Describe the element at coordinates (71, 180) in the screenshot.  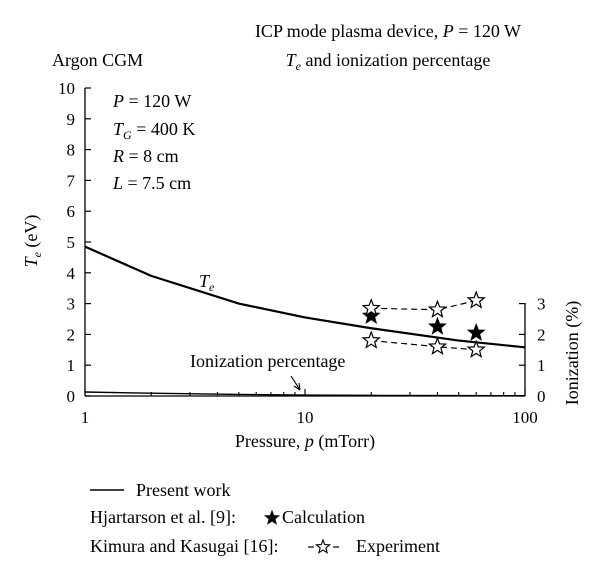
I see `y-tick-label: 7` at that location.